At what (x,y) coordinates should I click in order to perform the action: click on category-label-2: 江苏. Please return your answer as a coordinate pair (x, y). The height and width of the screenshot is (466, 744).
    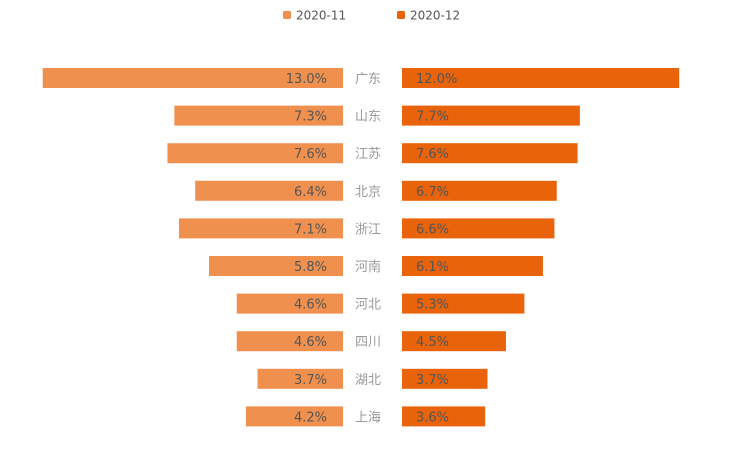
    Looking at the image, I should click on (368, 154).